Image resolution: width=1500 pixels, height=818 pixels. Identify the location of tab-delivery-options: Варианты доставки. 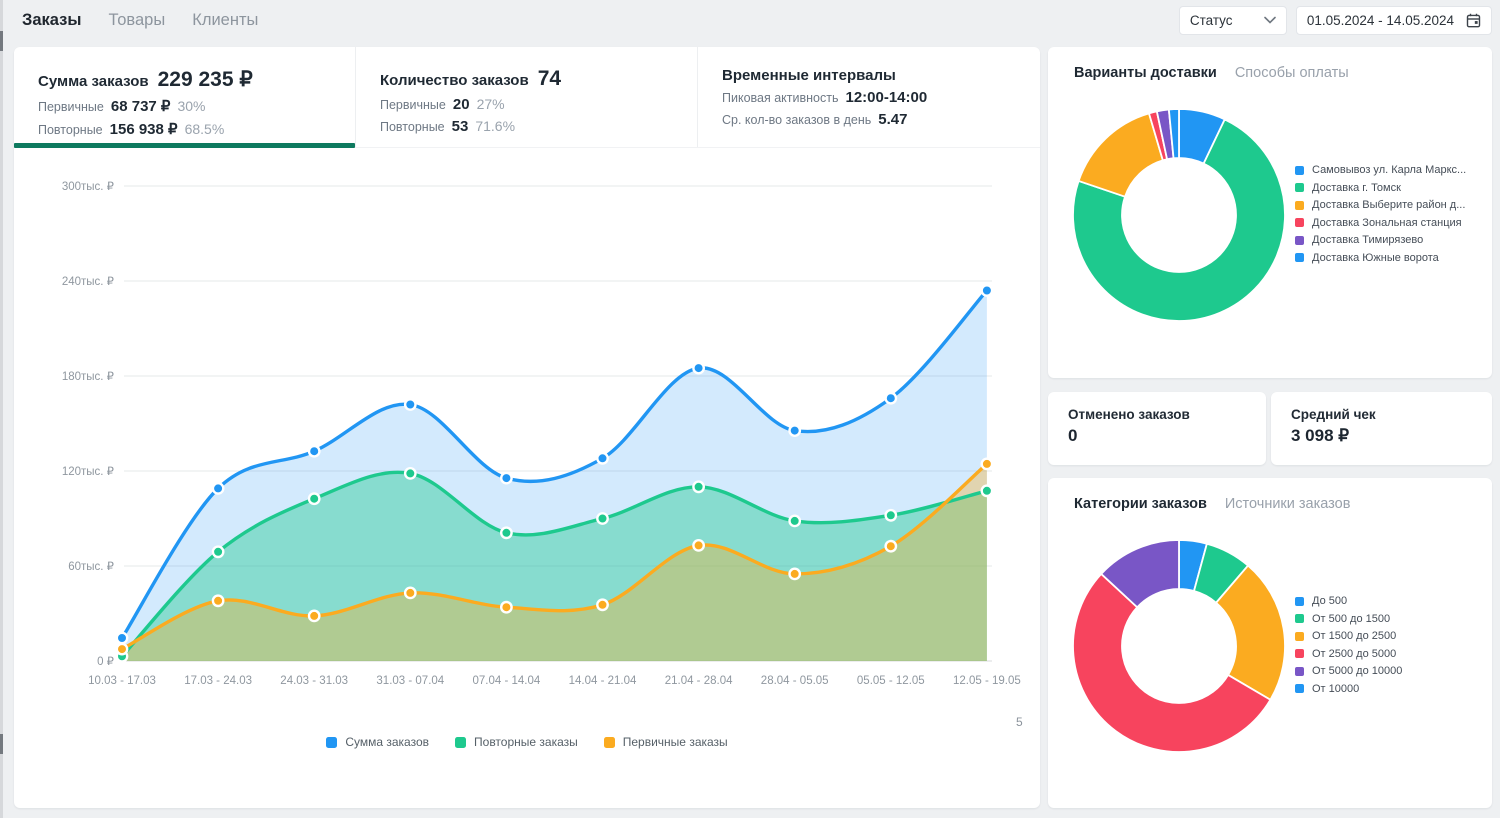
(1145, 73).